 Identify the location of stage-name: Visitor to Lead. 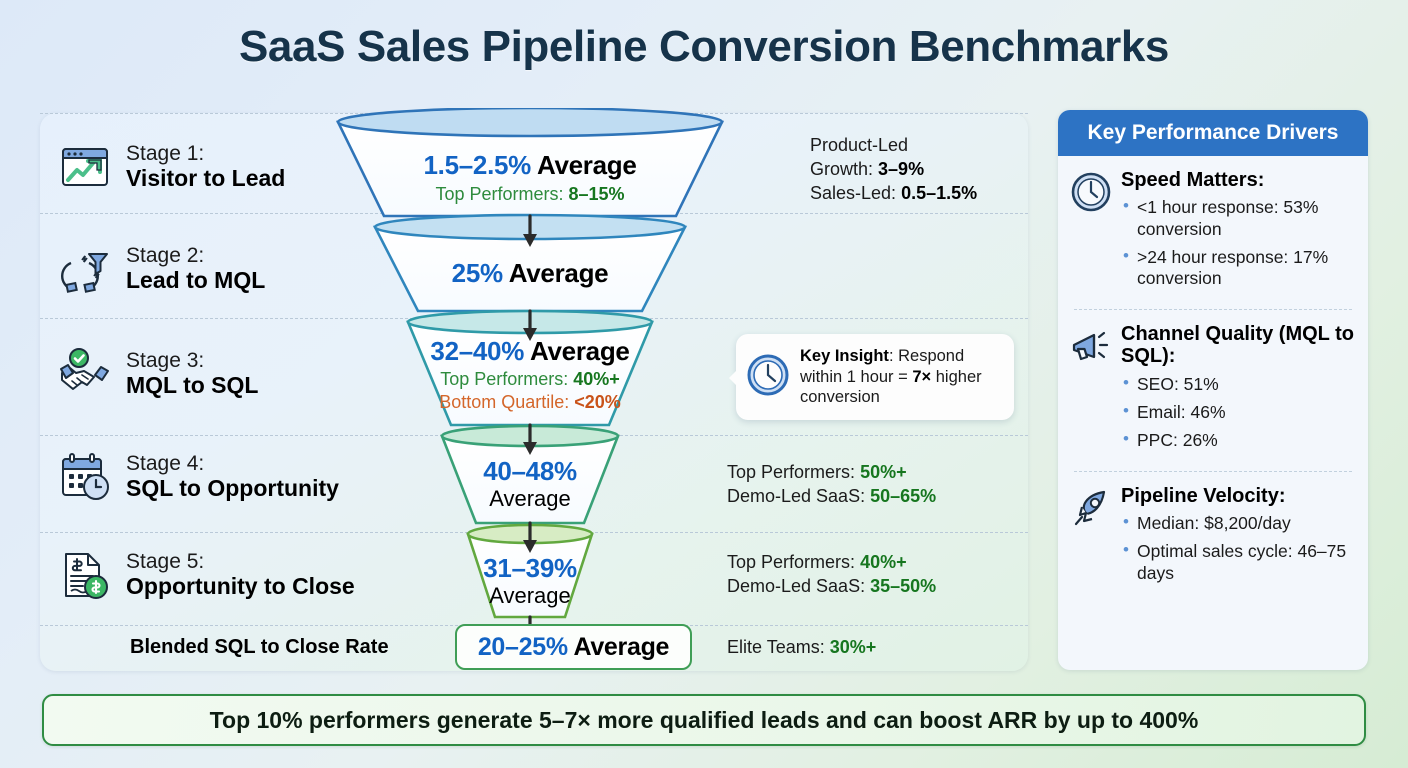
(206, 177).